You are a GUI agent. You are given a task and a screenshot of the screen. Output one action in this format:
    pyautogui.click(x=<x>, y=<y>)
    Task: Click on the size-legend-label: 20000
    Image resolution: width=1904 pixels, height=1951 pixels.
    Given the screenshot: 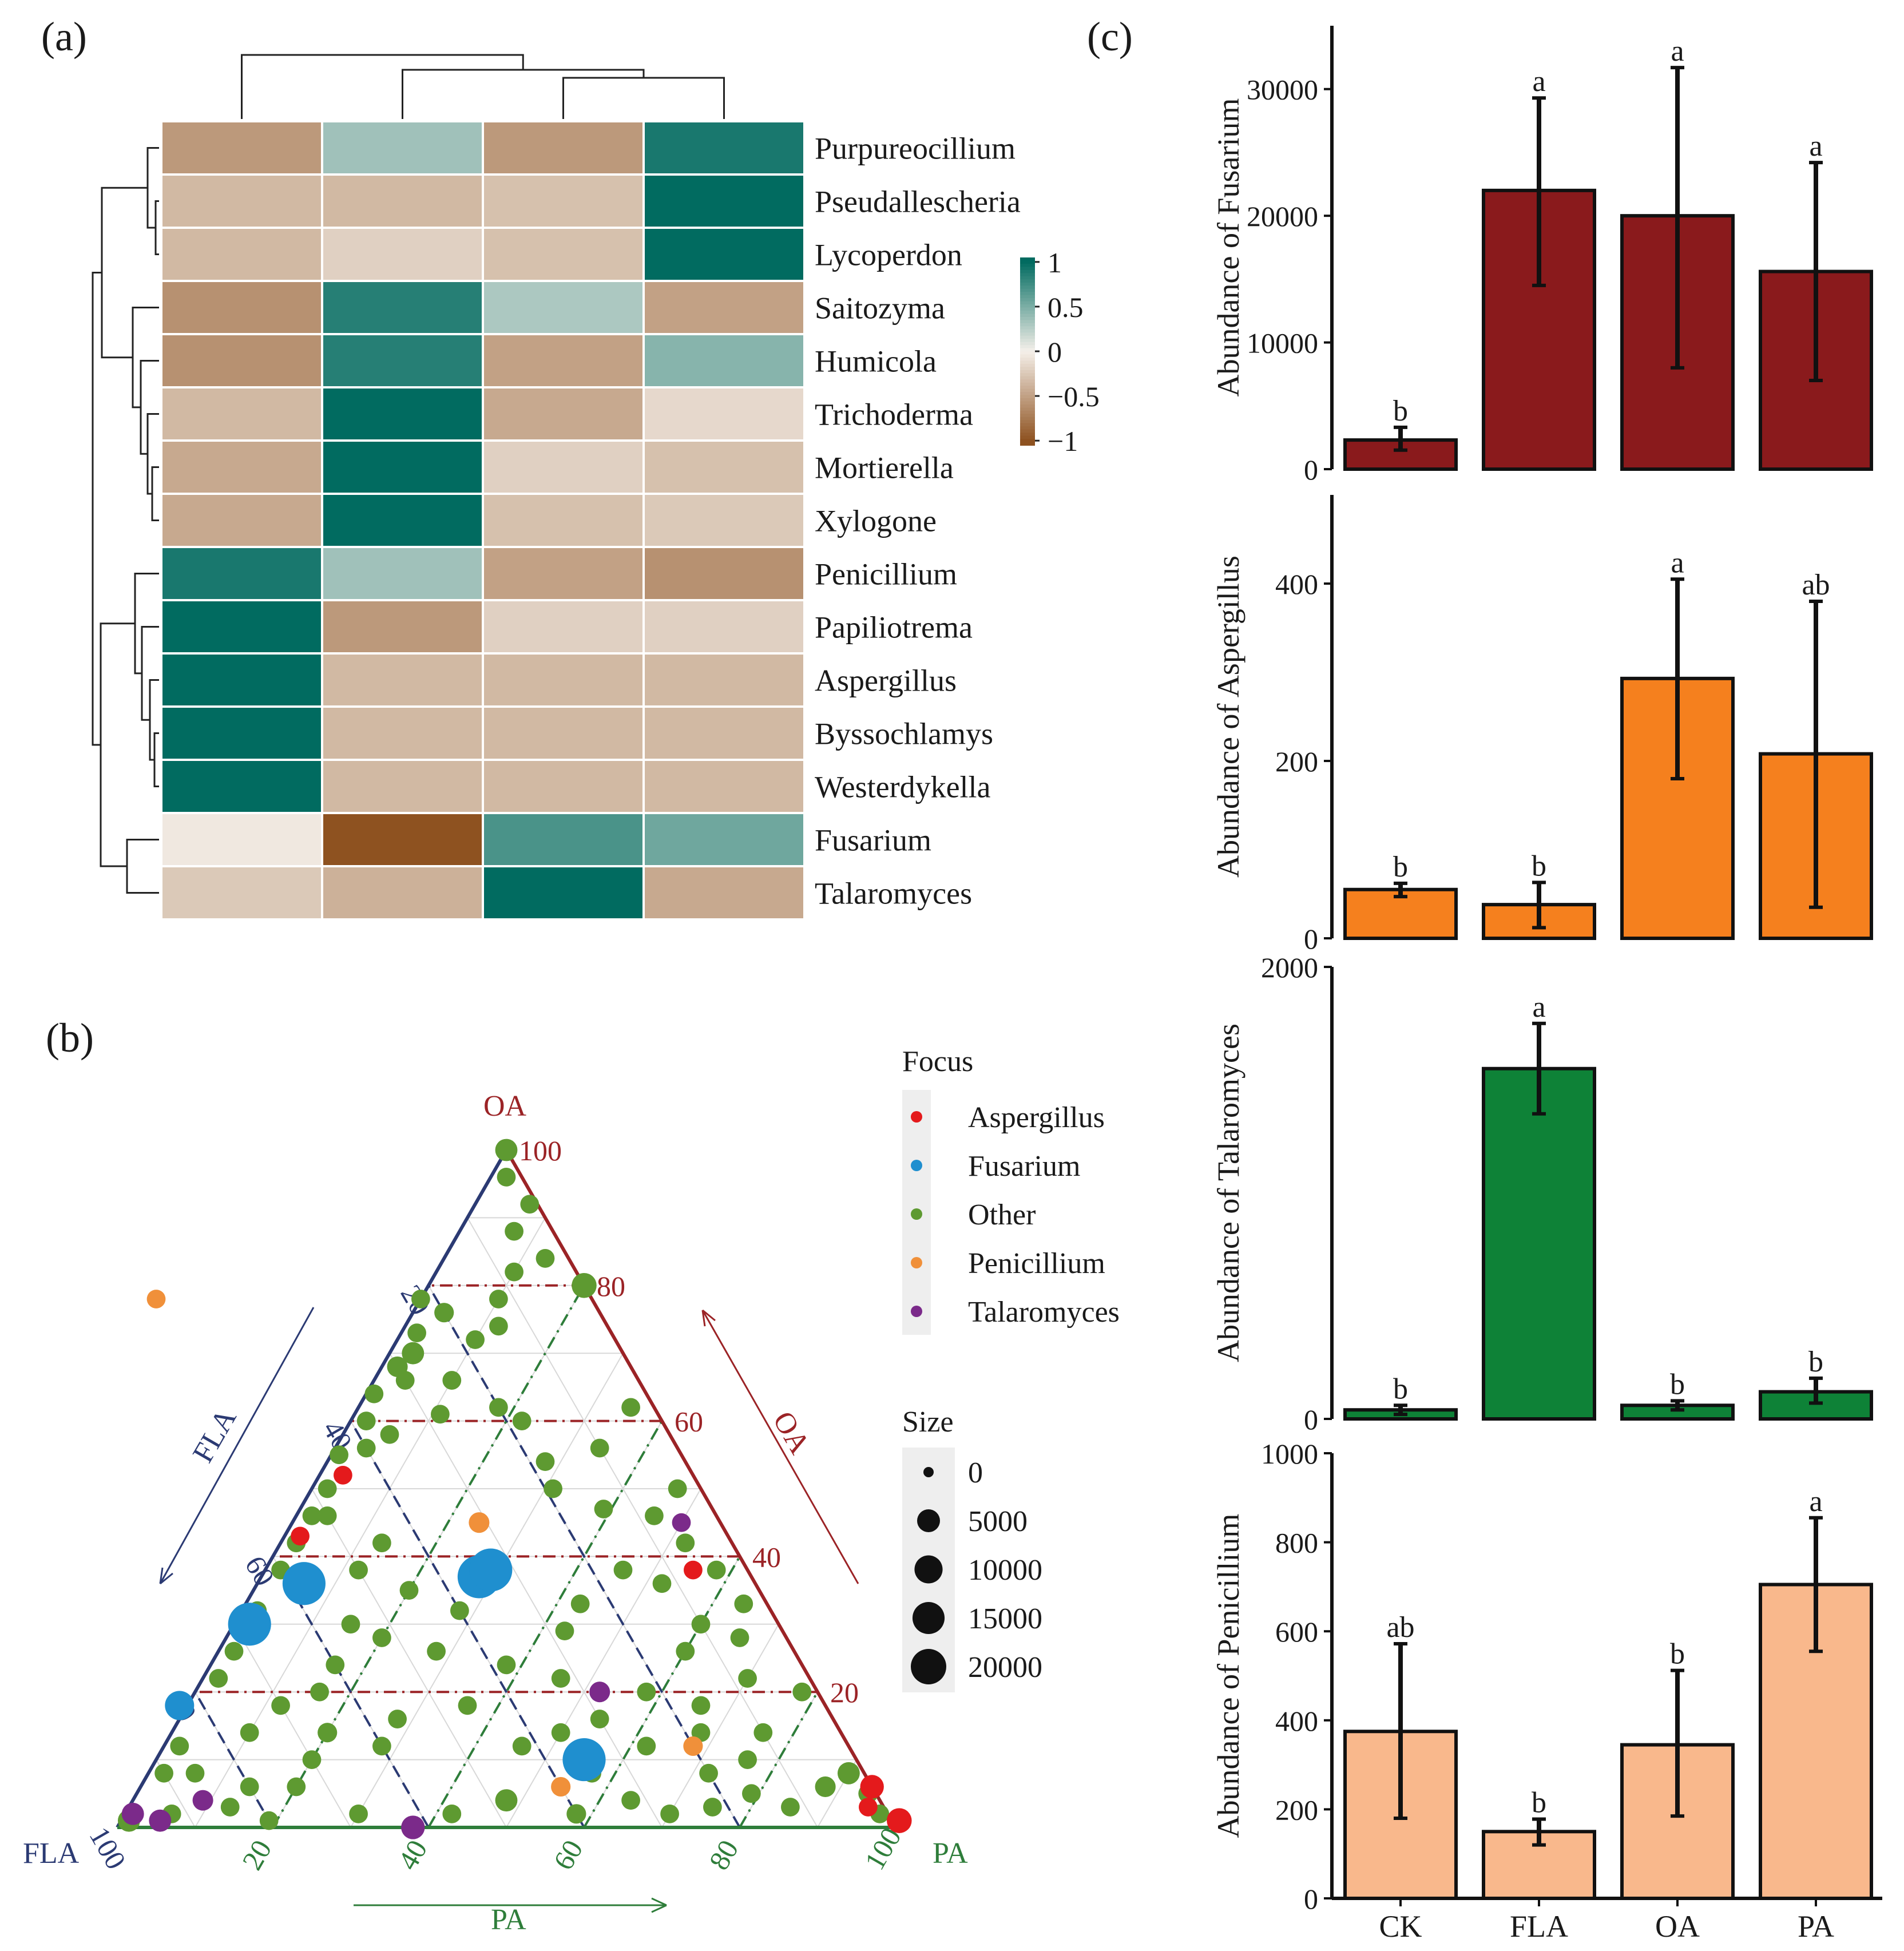 What is the action you would take?
    pyautogui.click(x=1005, y=1668)
    